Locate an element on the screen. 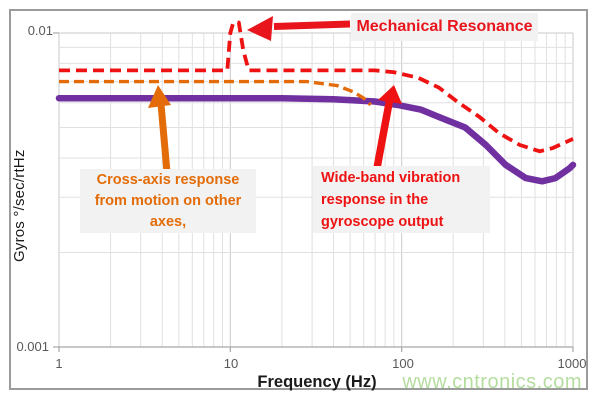 This screenshot has width=600, height=401. y-tick-0p01: 0.01 is located at coordinates (40, 30).